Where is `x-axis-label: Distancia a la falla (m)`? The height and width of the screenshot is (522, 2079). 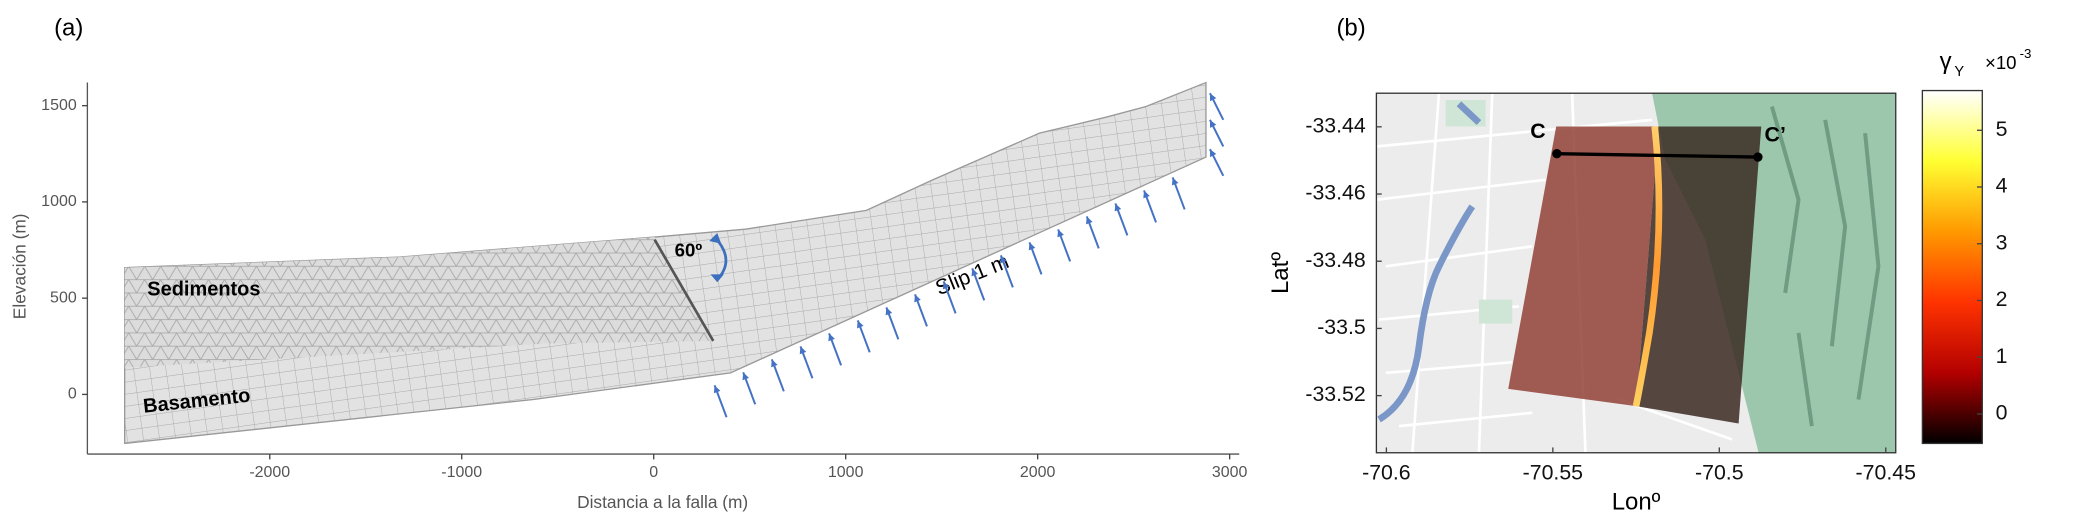 x-axis-label: Distancia a la falla (m) is located at coordinates (662, 502).